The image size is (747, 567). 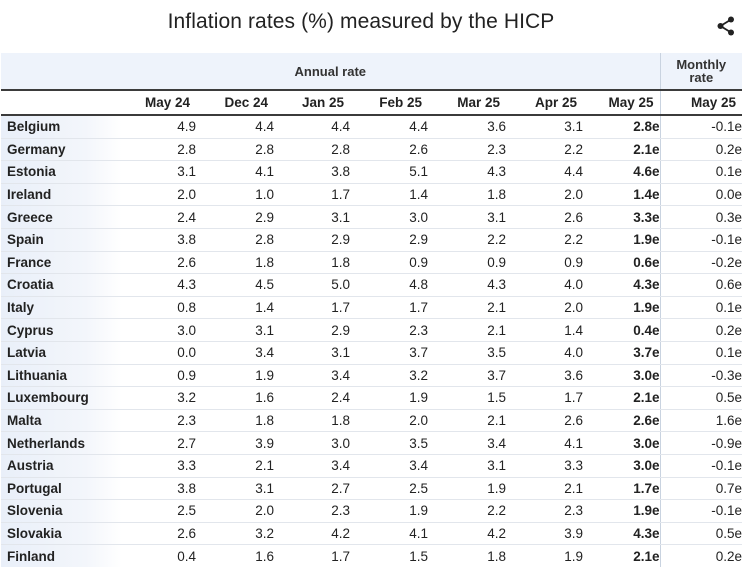 I want to click on value-cell: 1.0, so click(x=235, y=195).